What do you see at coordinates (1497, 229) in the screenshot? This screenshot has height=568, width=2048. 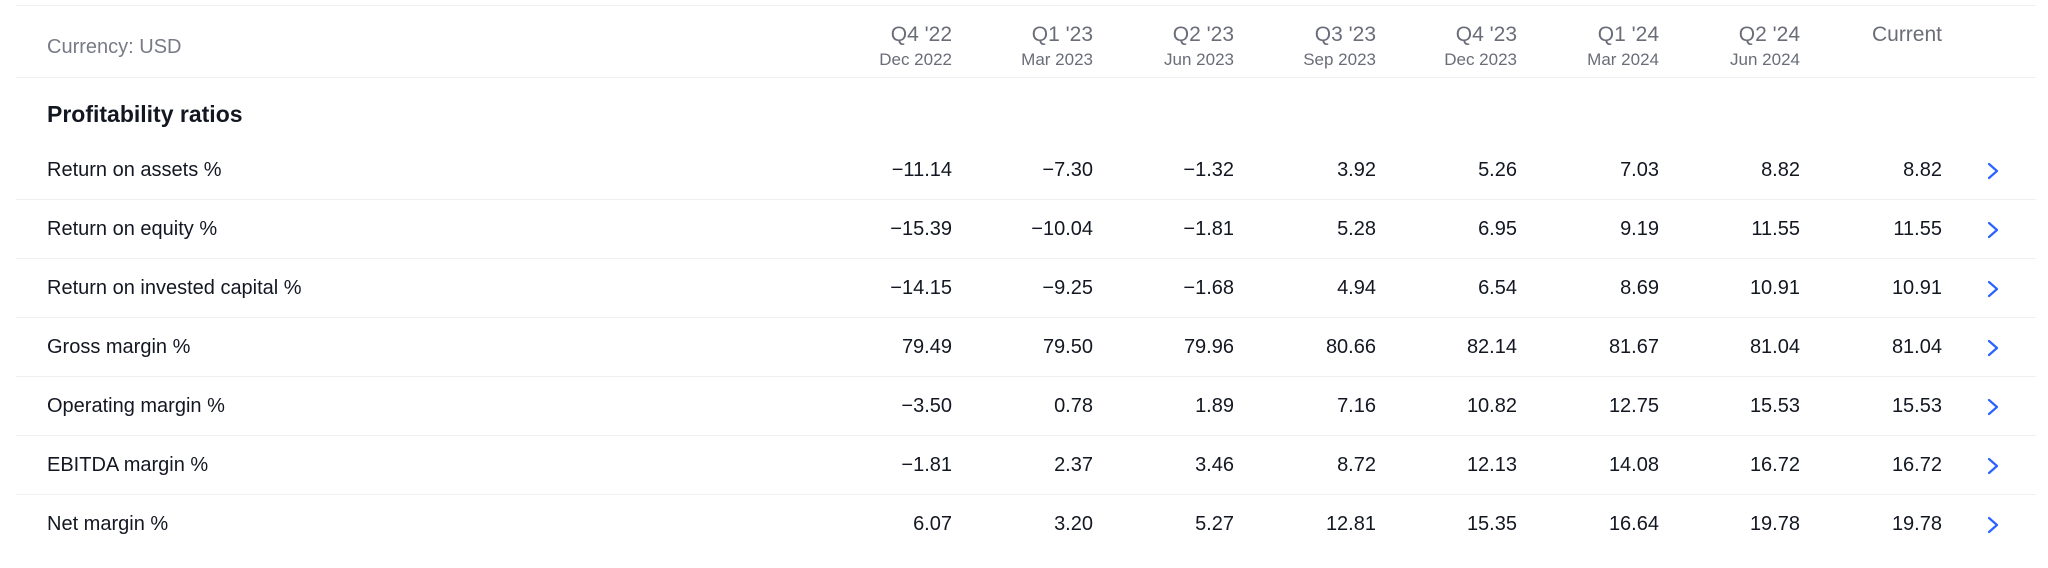 I see `row-value: 6.95` at bounding box center [1497, 229].